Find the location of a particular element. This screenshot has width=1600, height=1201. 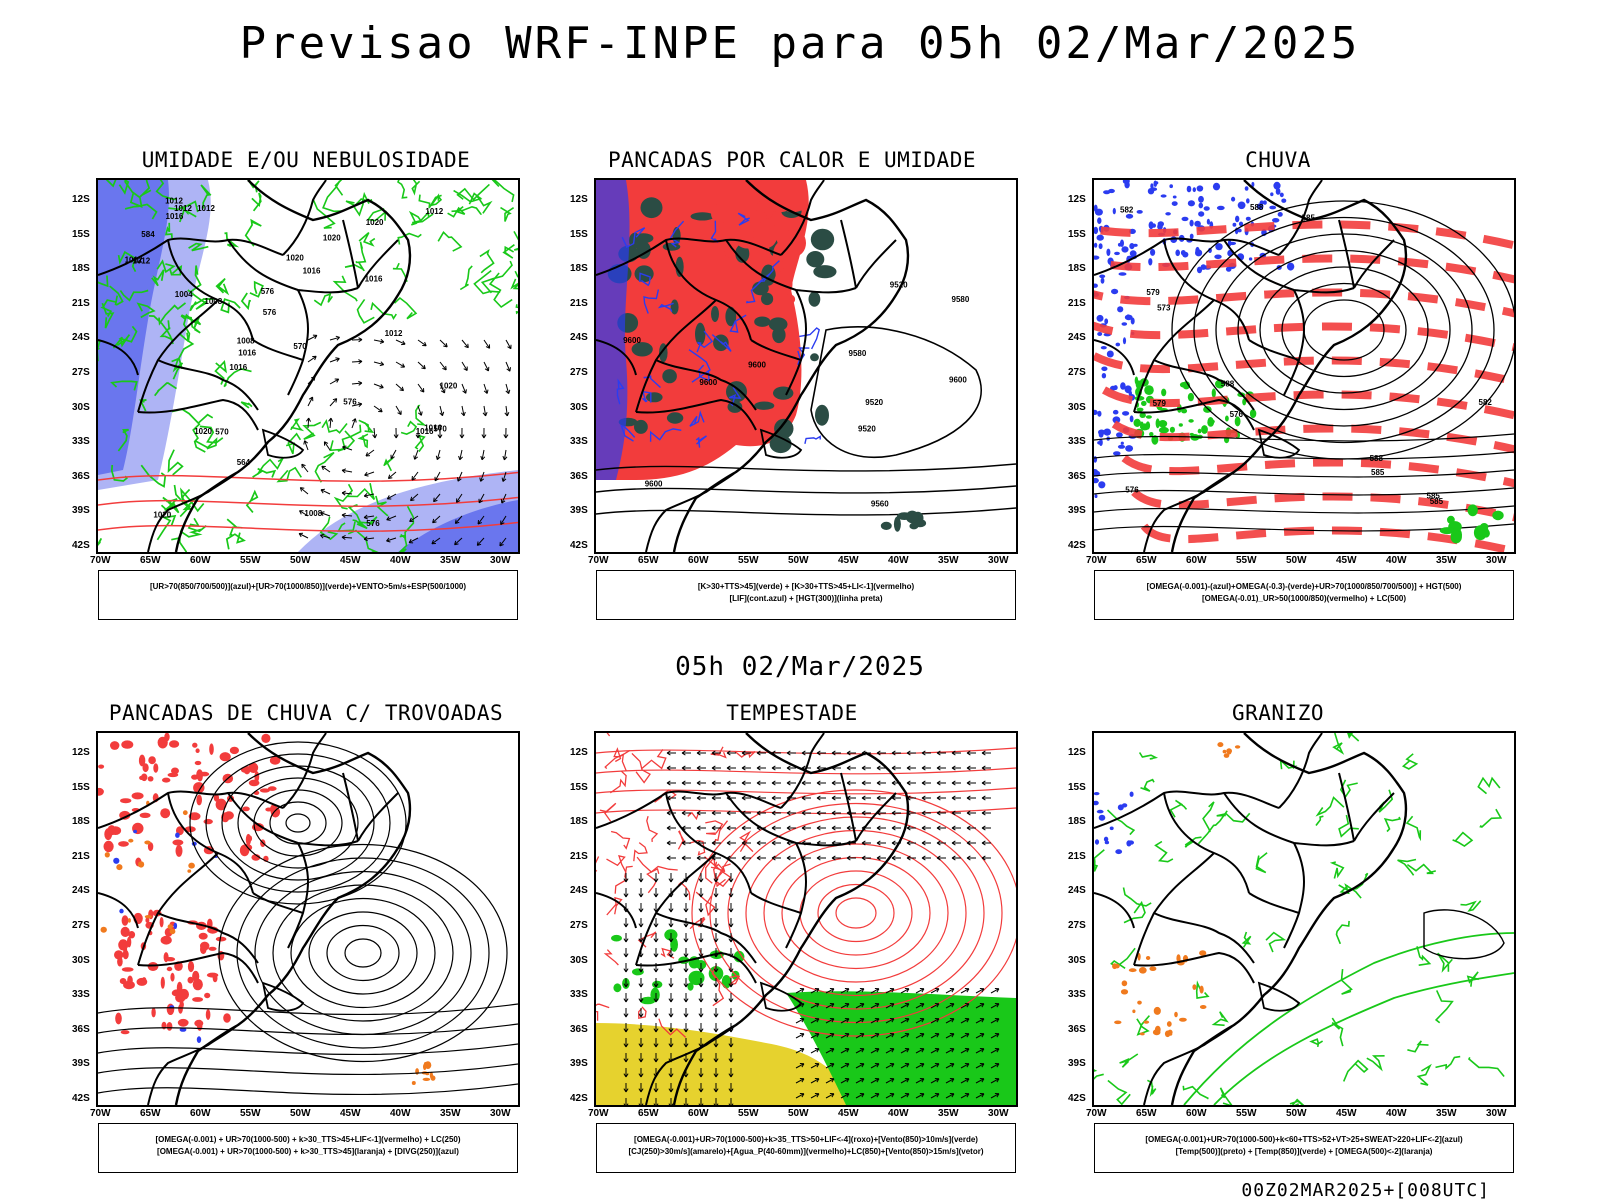

contour-label: 9560 is located at coordinates (880, 504).